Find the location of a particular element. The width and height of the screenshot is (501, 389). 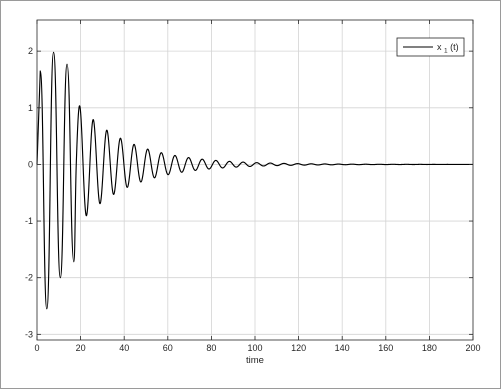

y-tick-label: 1 is located at coordinates (30, 108).